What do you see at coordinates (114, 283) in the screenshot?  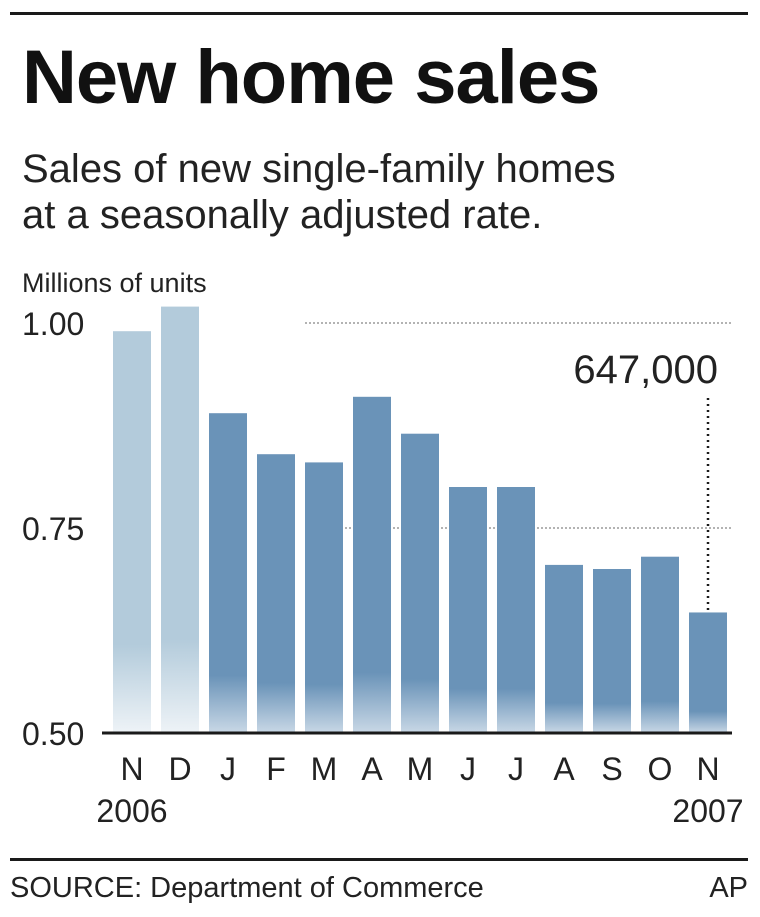 I see `y-axis-label: Millions of units` at bounding box center [114, 283].